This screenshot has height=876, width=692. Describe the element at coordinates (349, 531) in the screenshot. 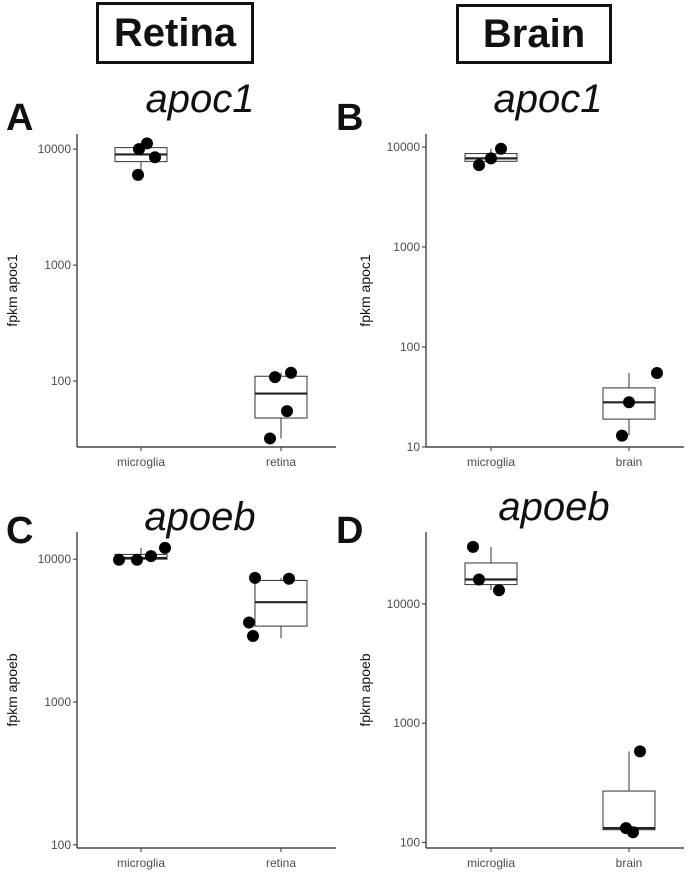

I see `panel-letter: D` at that location.